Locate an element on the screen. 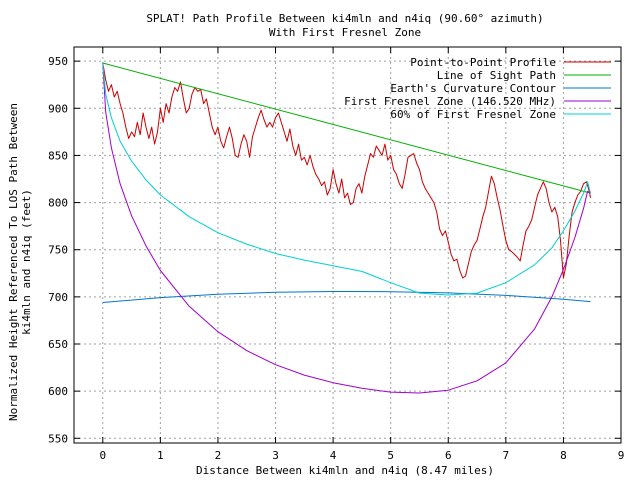 This screenshot has width=640, height=484. x-tick-label: 5 is located at coordinates (390, 455).